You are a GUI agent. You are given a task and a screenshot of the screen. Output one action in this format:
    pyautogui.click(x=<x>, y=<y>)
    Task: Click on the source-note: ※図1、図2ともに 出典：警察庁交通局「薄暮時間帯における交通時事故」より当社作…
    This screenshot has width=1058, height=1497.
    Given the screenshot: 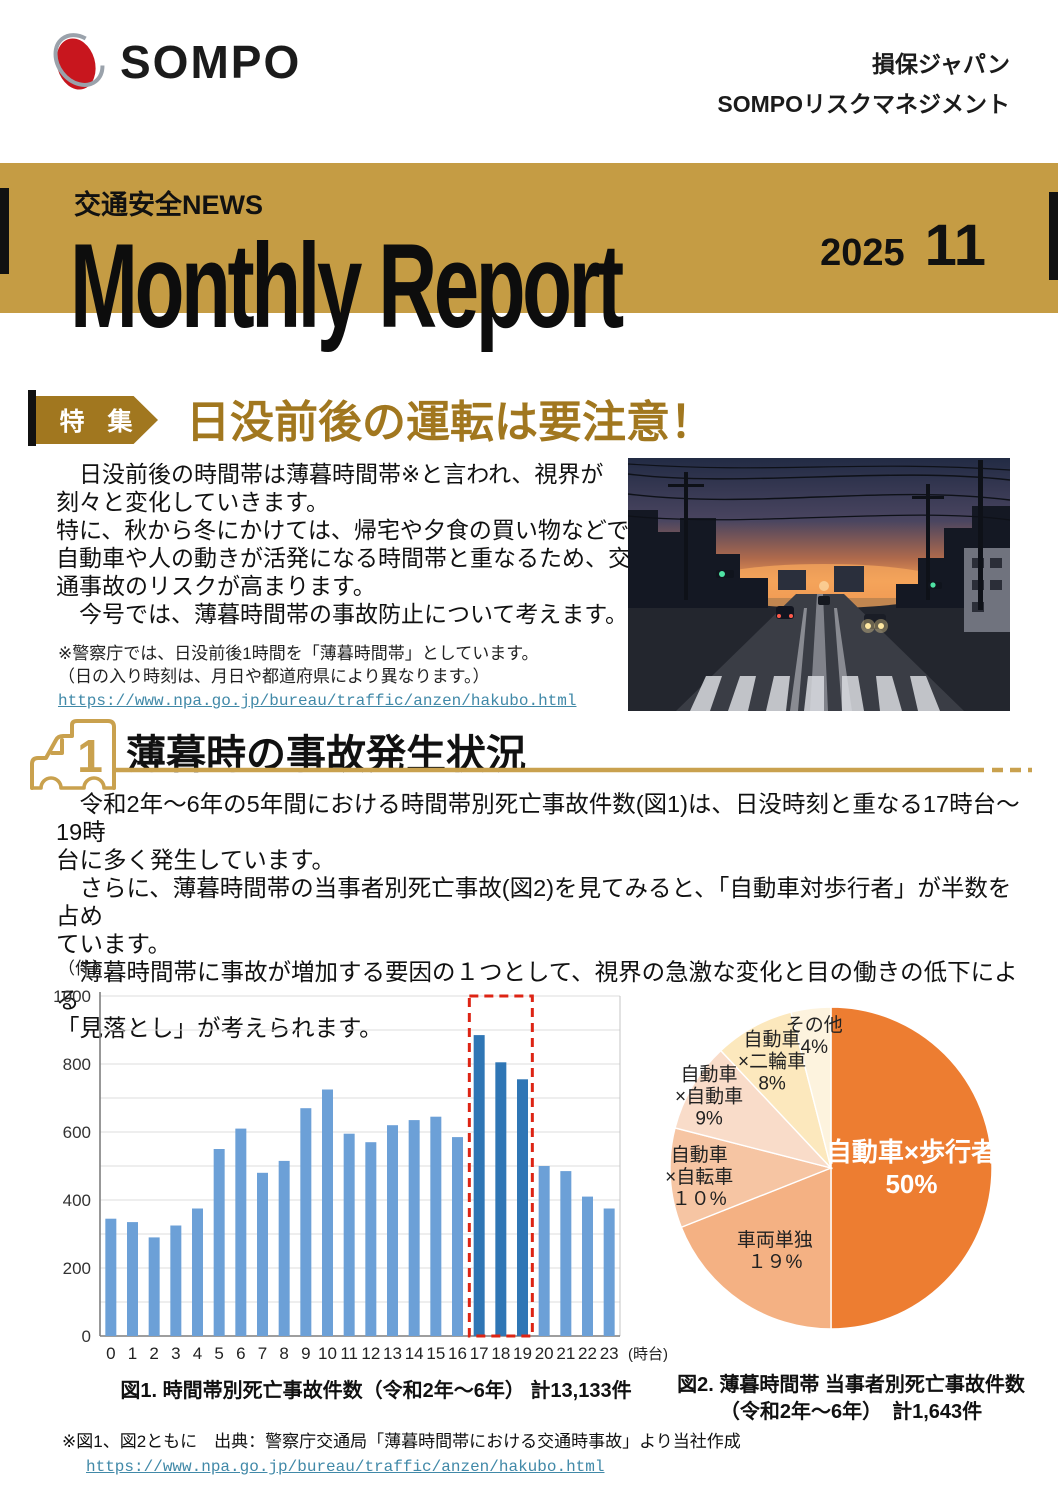 What is the action you would take?
    pyautogui.click(x=401, y=1454)
    